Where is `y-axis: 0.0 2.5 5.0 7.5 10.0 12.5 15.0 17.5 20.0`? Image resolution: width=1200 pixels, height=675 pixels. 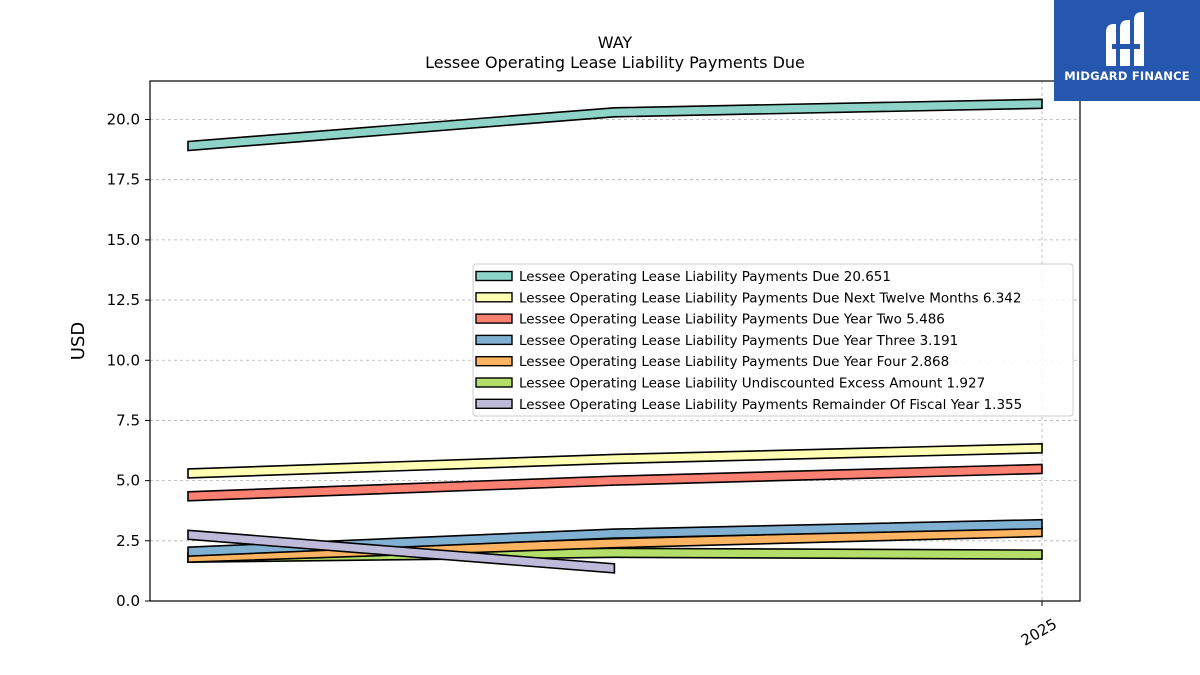
y-axis: 0.0 2.5 5.0 7.5 10.0 12.5 15.0 17.5 20.0 is located at coordinates (128, 360).